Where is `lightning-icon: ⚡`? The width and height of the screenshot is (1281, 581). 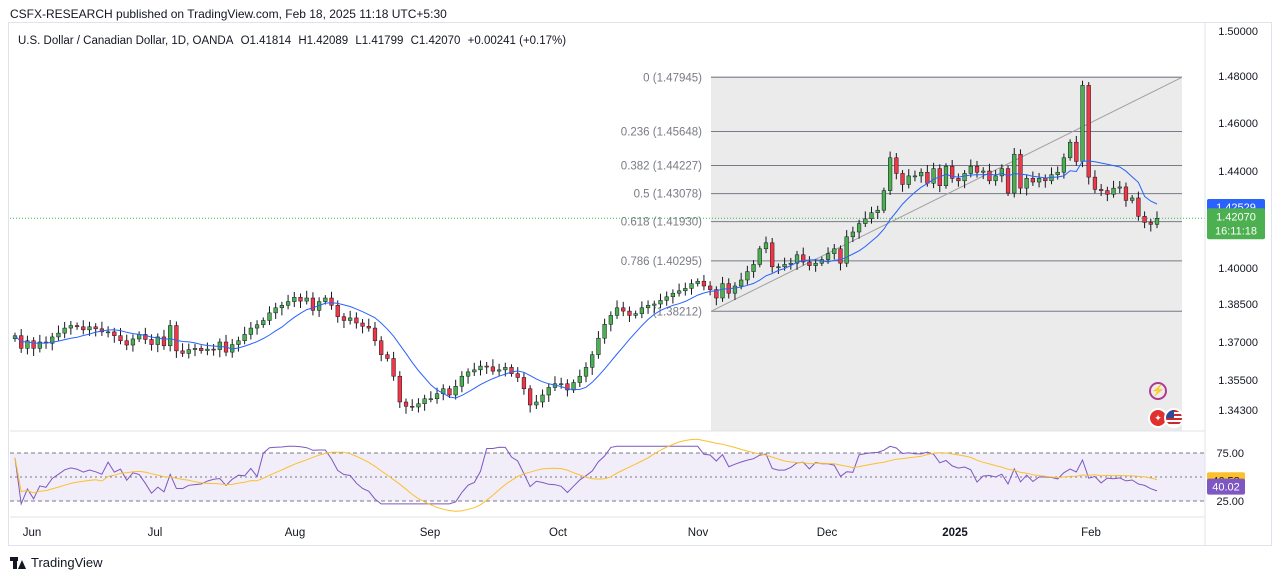
lightning-icon: ⚡ is located at coordinates (1158, 391).